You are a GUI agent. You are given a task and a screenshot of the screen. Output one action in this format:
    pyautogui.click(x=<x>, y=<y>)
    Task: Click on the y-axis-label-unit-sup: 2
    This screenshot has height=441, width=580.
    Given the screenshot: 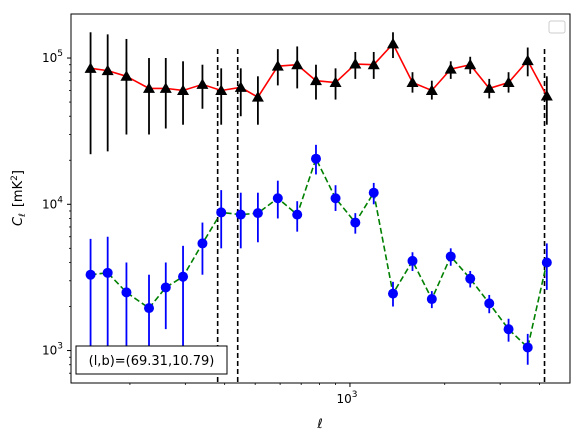 What is the action you would take?
    pyautogui.click(x=15, y=178)
    